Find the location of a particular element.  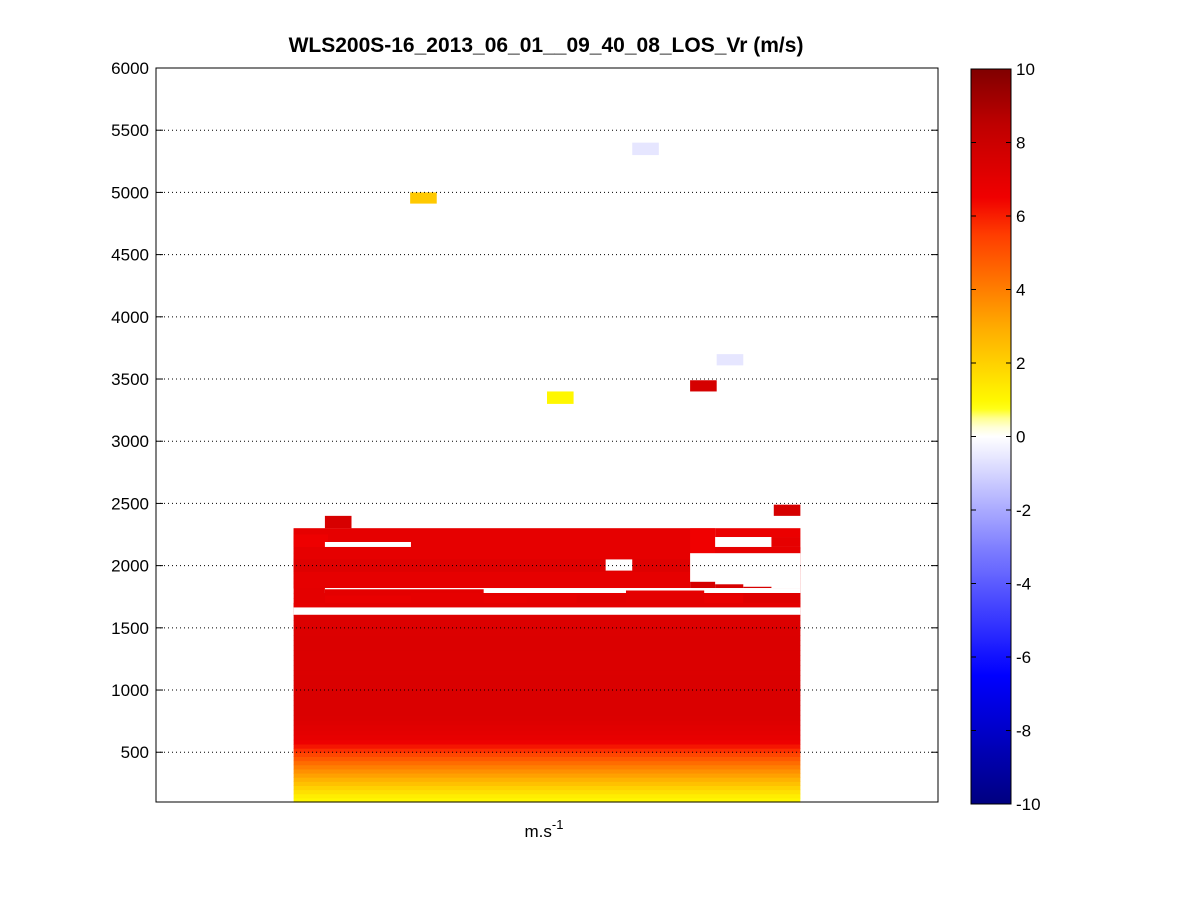

y-tick-label: 2500 is located at coordinates (130, 503).